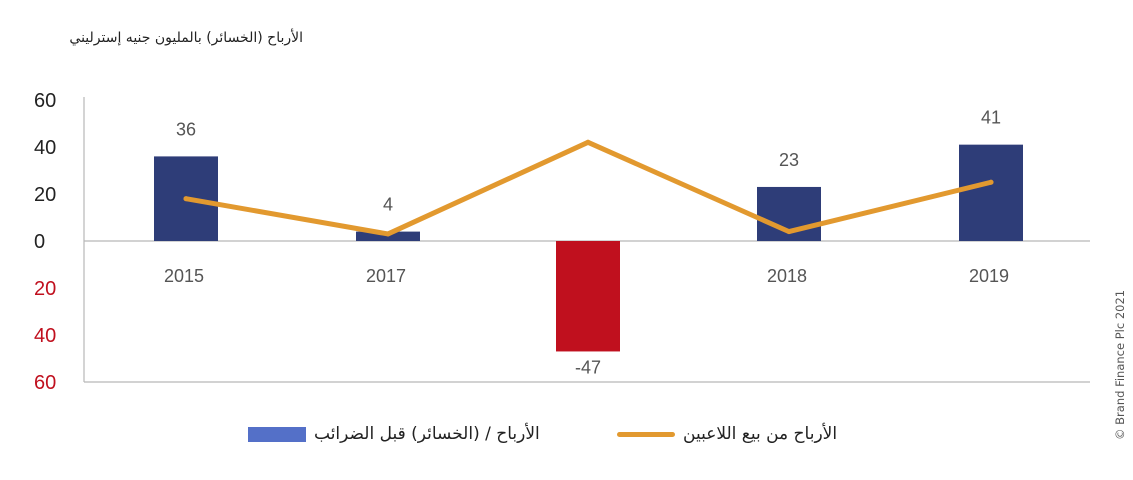 This screenshot has height=480, width=1133. I want to click on legend-bars-label: الأرباح / (الخسائر) قبل الضرائب, so click(427, 434).